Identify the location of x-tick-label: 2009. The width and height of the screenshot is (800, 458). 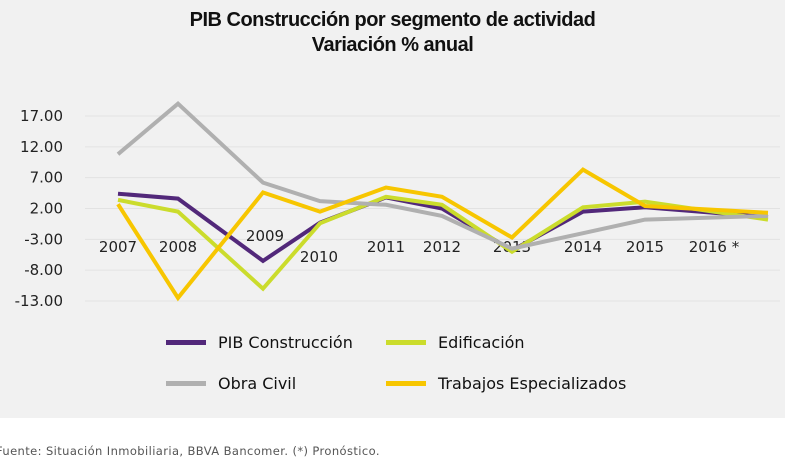
(265, 236).